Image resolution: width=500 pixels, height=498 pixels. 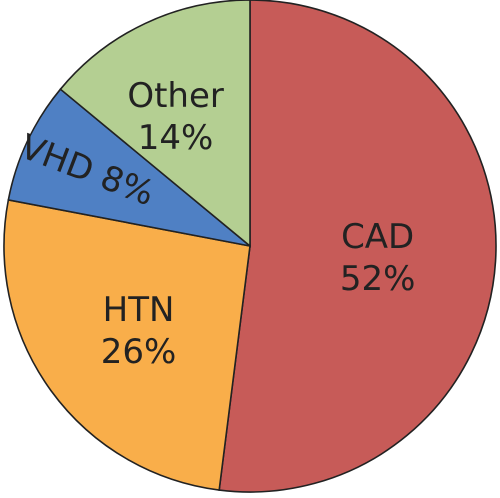 I want to click on pie-label-cad: CAD 52%, so click(x=378, y=258).